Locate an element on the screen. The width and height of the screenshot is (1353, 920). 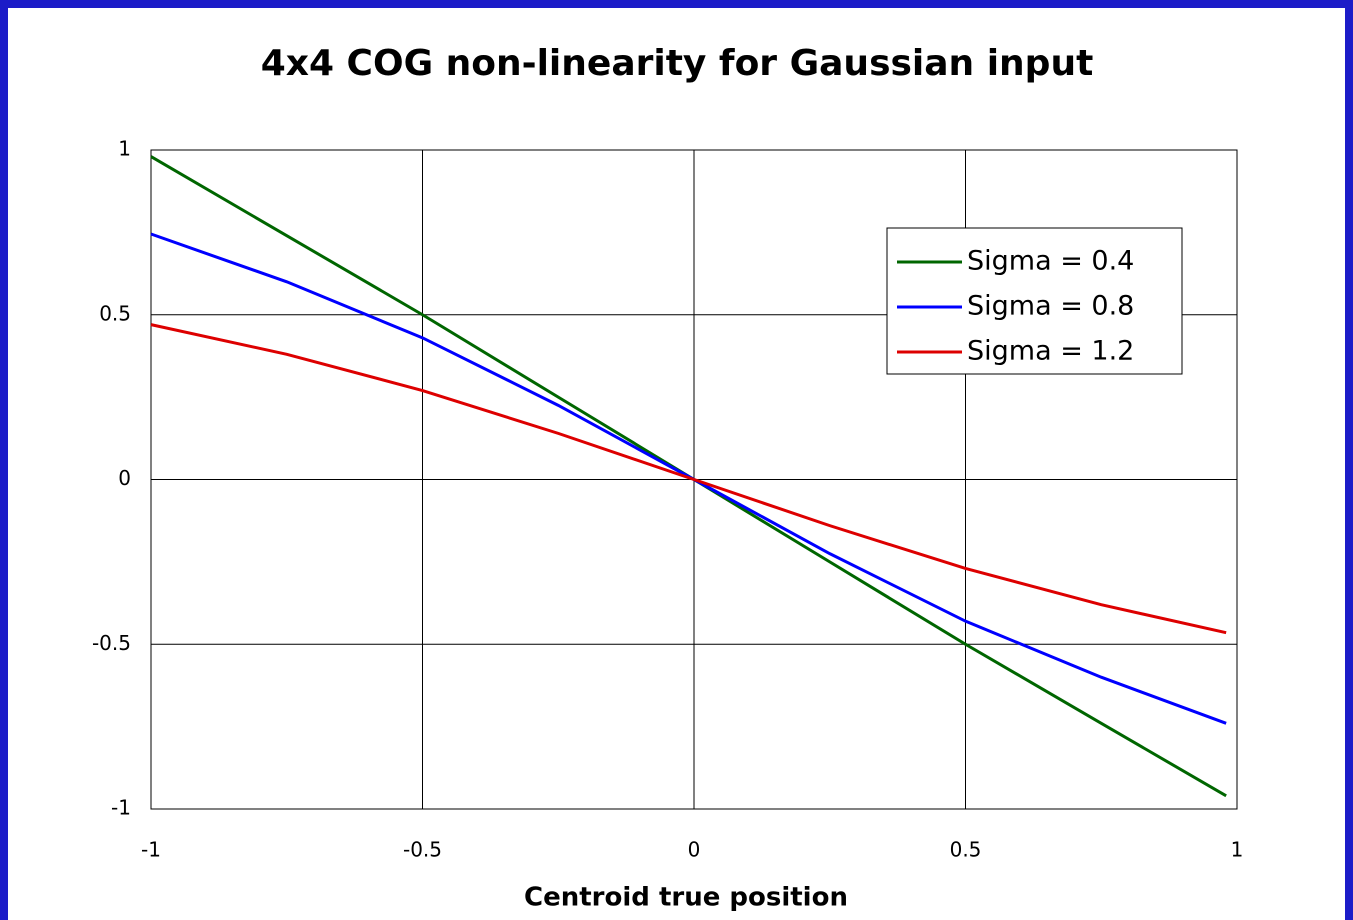
x-tick-label: -1 is located at coordinates (151, 850).